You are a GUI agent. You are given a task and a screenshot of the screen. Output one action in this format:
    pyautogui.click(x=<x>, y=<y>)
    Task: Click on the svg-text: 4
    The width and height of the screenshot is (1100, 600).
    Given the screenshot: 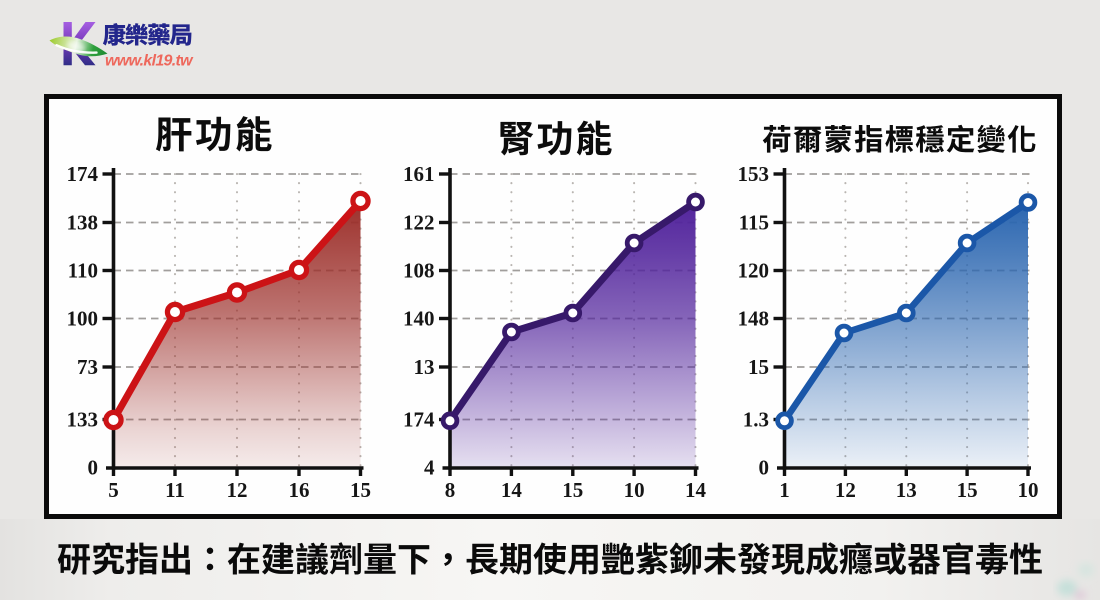 What is the action you would take?
    pyautogui.click(x=429, y=467)
    